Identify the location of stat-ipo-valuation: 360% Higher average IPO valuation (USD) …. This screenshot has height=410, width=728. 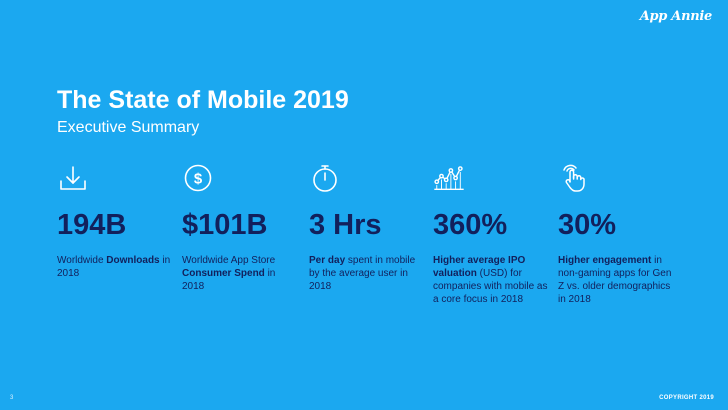
(492, 234).